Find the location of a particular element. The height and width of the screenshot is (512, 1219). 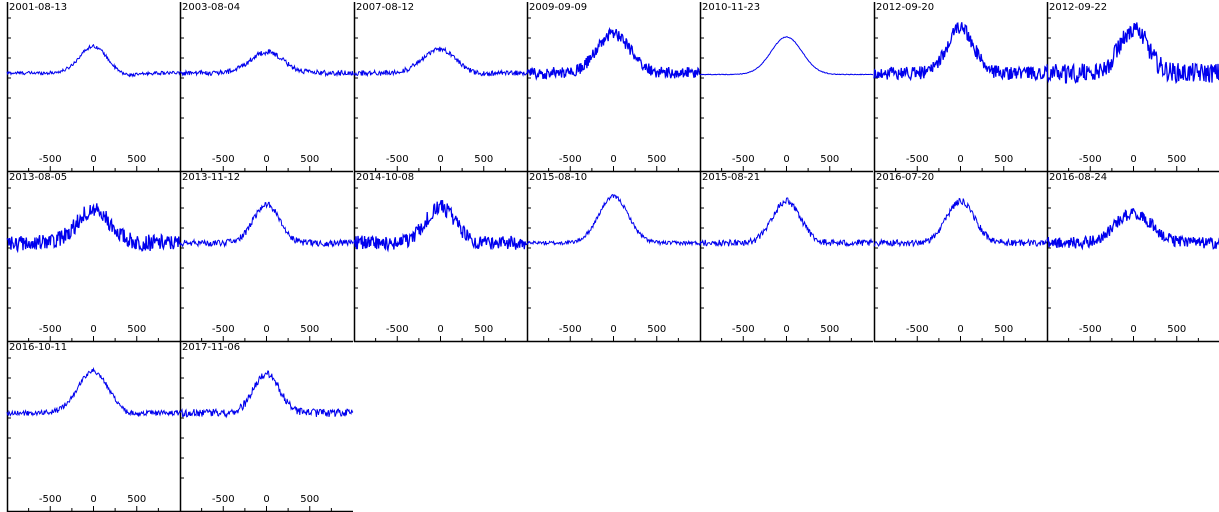

spectrum-panel: -500 0 500 2017-11-06 is located at coordinates (266, 427).